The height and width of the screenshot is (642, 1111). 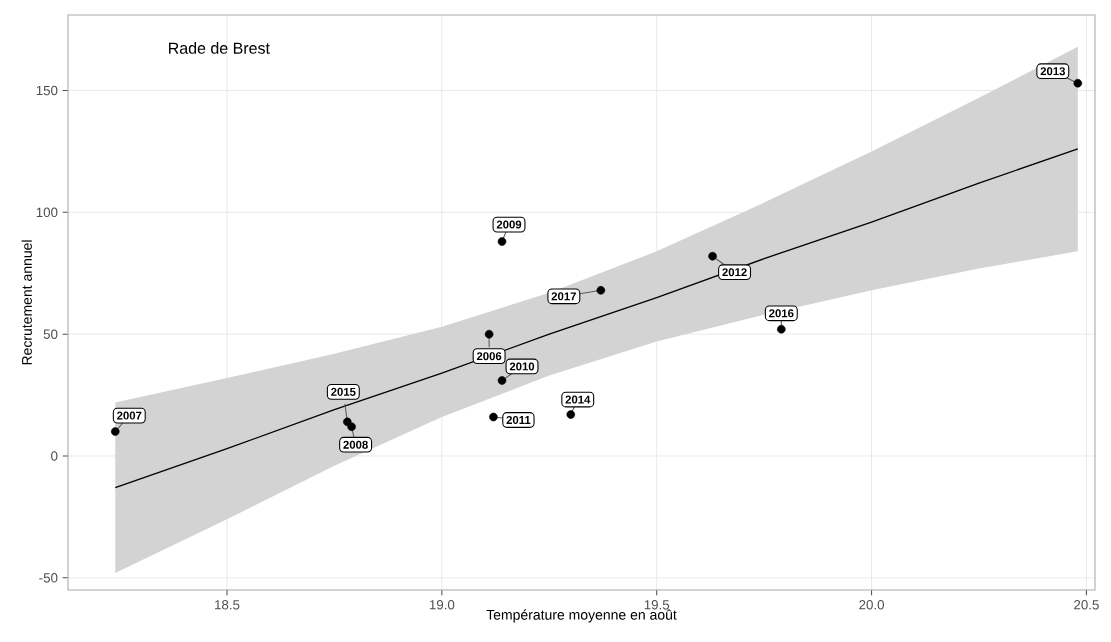 I want to click on x-tick-label: 20.5, so click(x=1086, y=605).